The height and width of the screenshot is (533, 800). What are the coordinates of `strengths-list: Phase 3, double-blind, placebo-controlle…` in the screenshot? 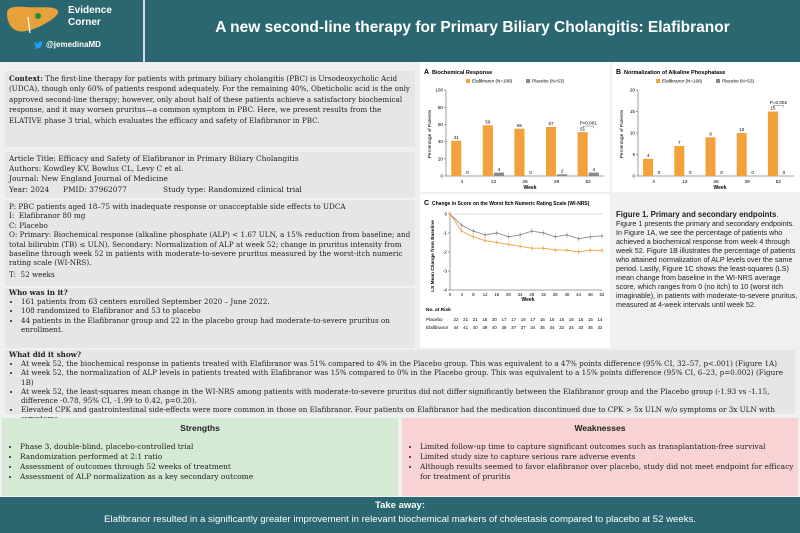 It's located at (209, 462).